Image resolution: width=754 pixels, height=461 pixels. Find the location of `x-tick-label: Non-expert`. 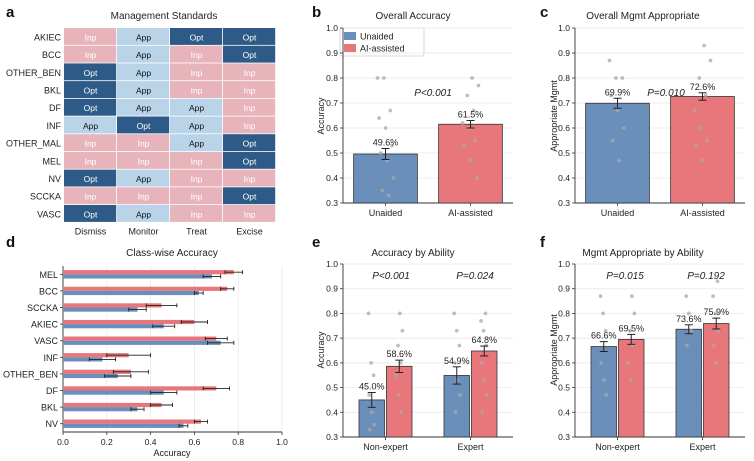

x-tick-label: Non-expert is located at coordinates (617, 447).